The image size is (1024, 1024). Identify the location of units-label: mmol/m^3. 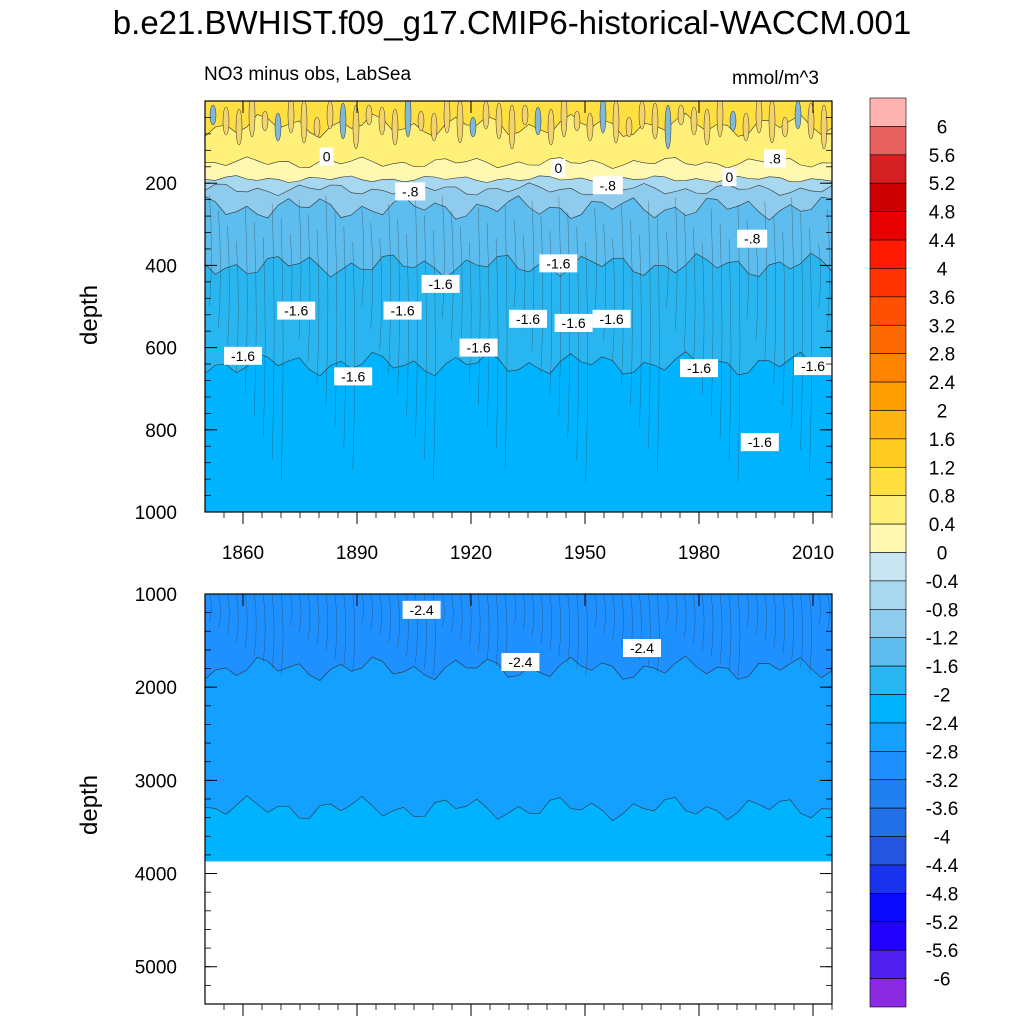
(775, 78).